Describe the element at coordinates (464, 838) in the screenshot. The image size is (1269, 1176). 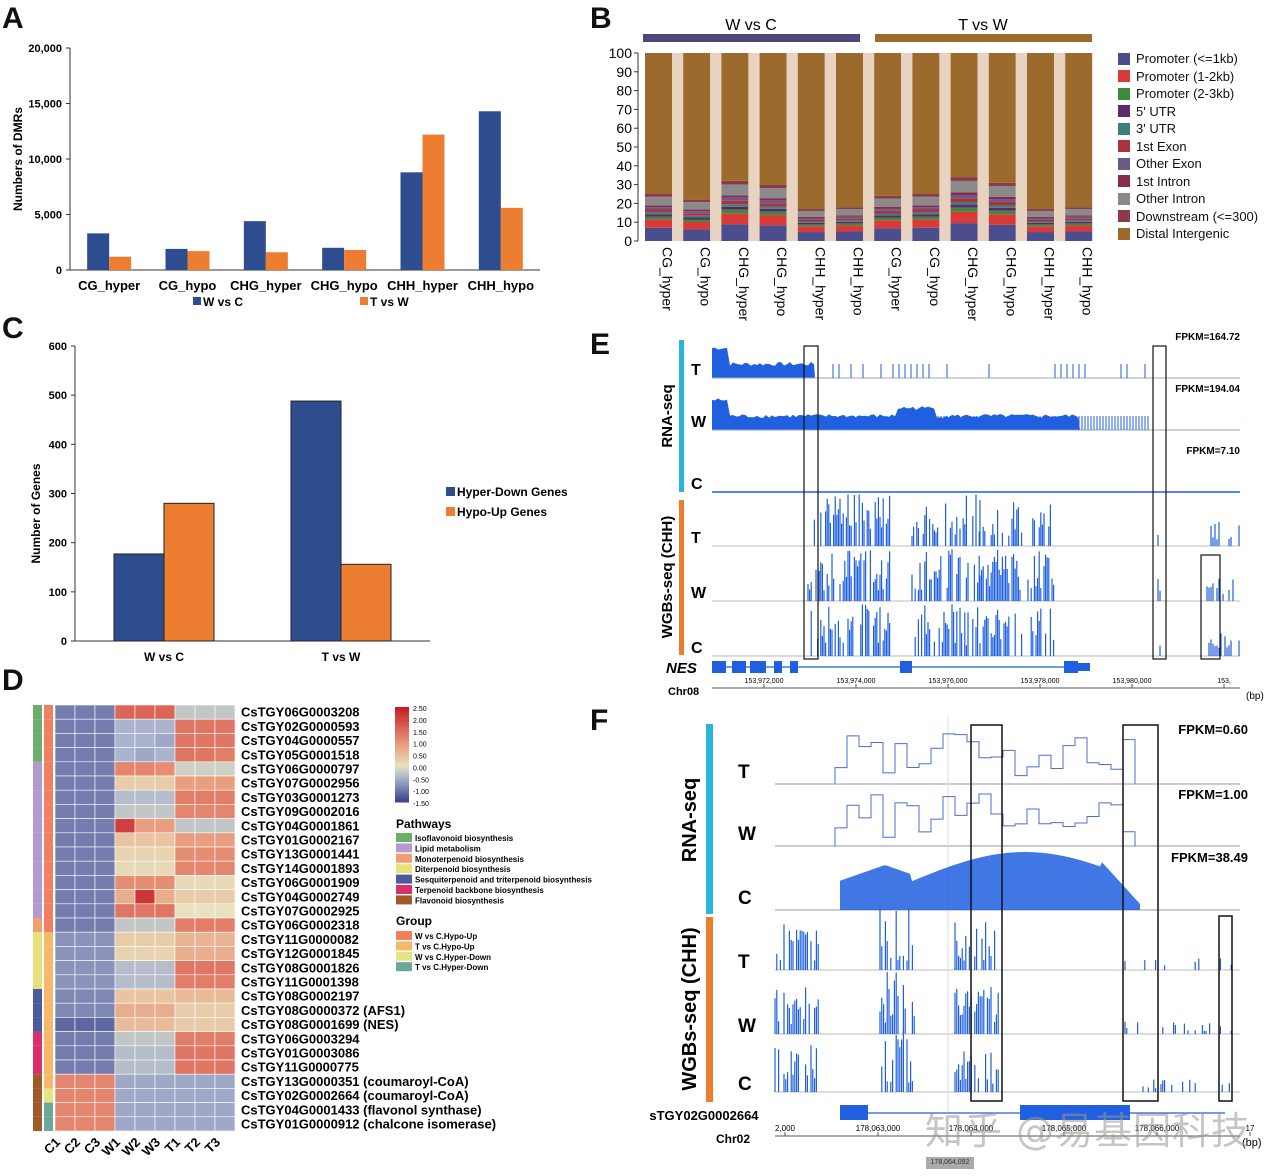
I see `pathway-legend-label: Isoflavonoid biosynthesis` at that location.